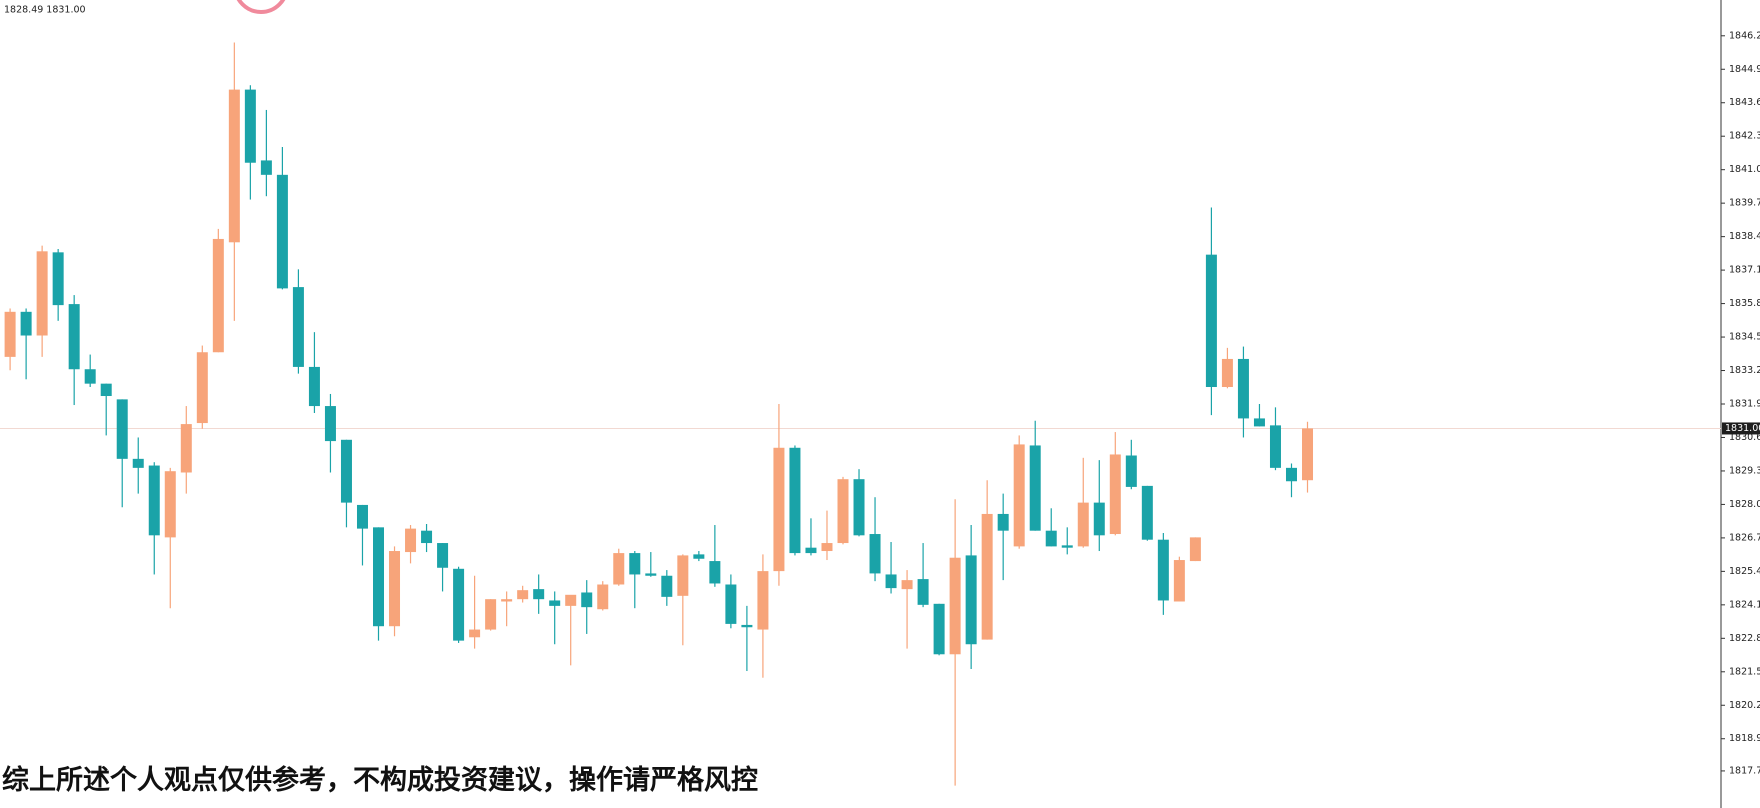 This screenshot has height=808, width=1760. I want to click on y-tick-label: 1817.70, so click(1744, 770).